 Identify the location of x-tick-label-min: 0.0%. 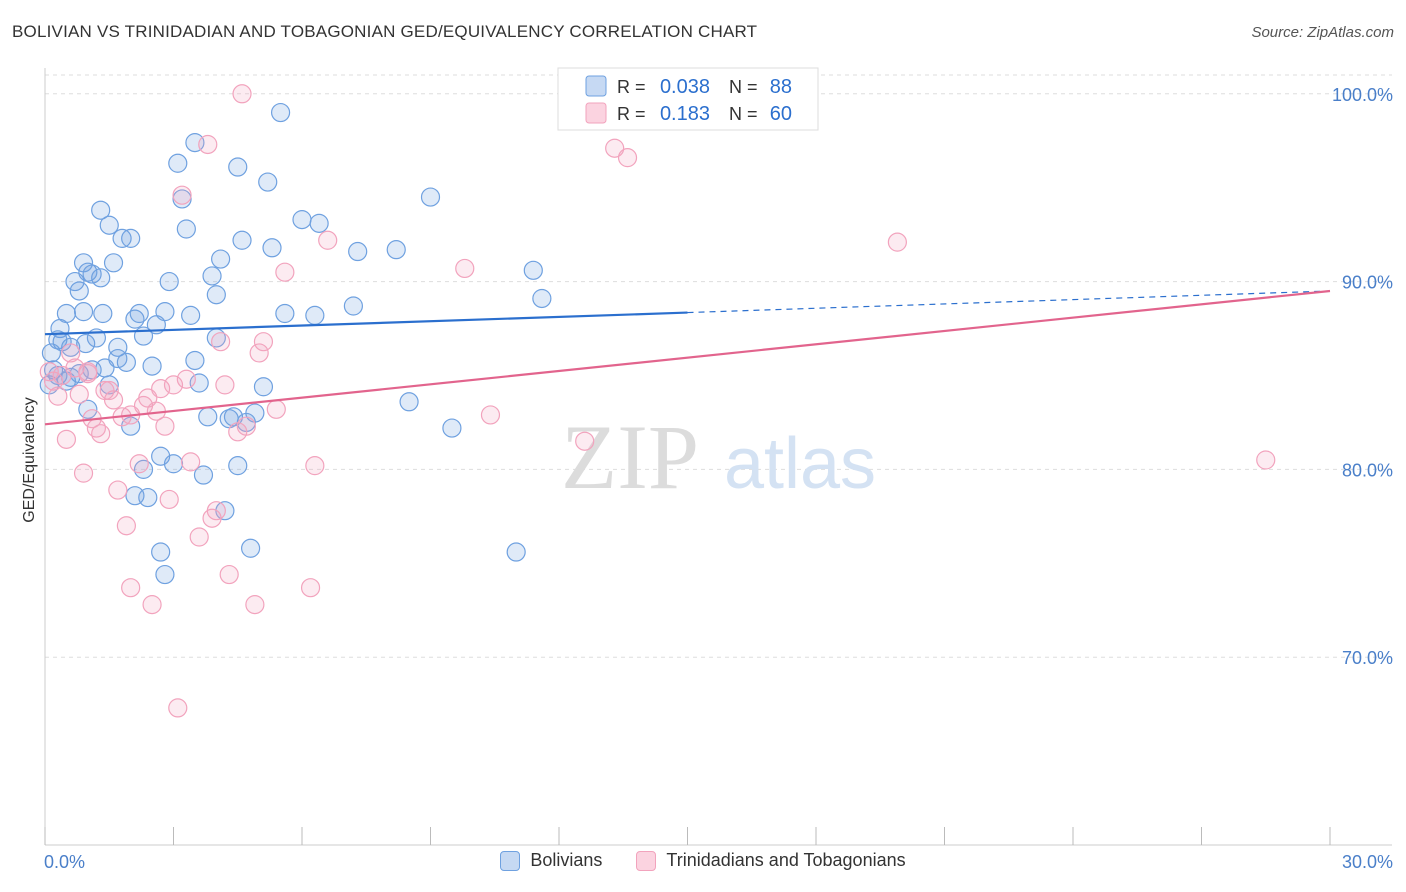
(64, 862).